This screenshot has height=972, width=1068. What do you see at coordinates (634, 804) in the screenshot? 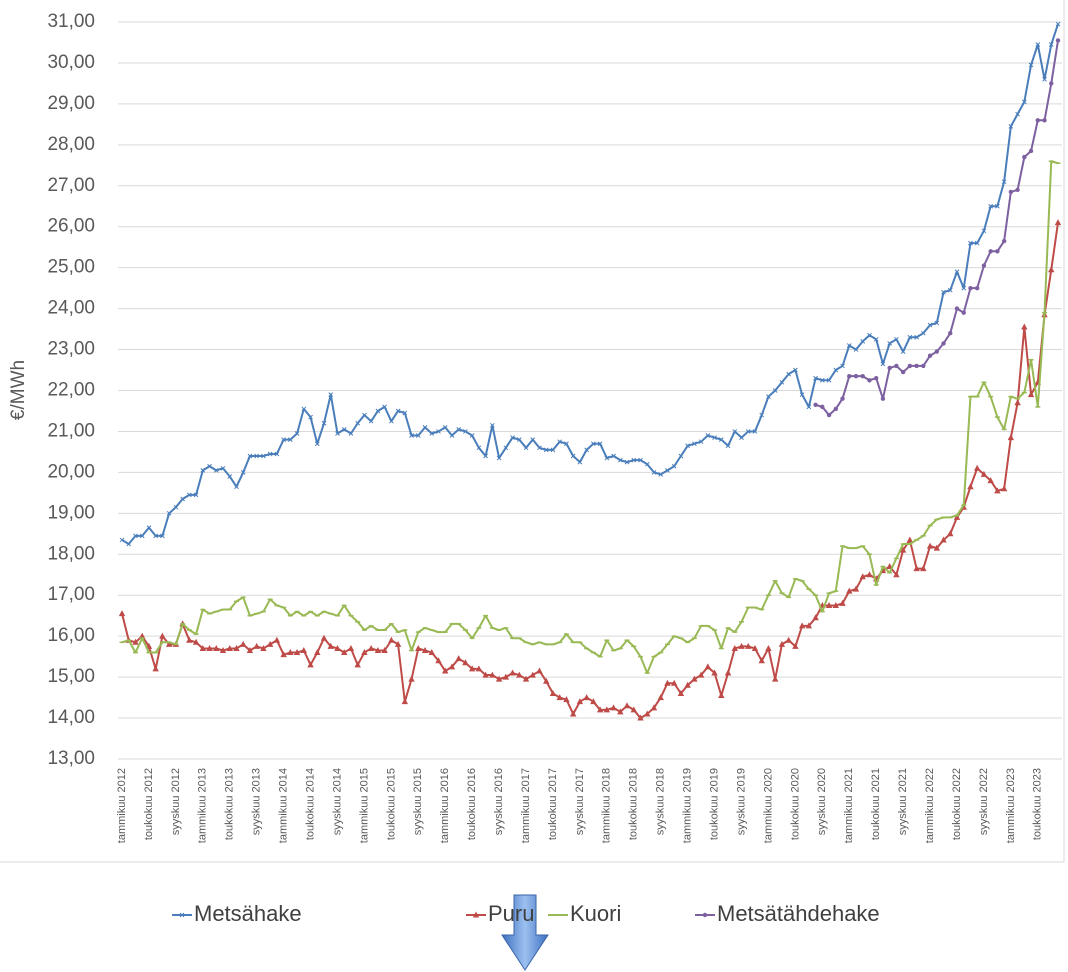
I see `x-tick-label: toukokuu 2018` at bounding box center [634, 804].